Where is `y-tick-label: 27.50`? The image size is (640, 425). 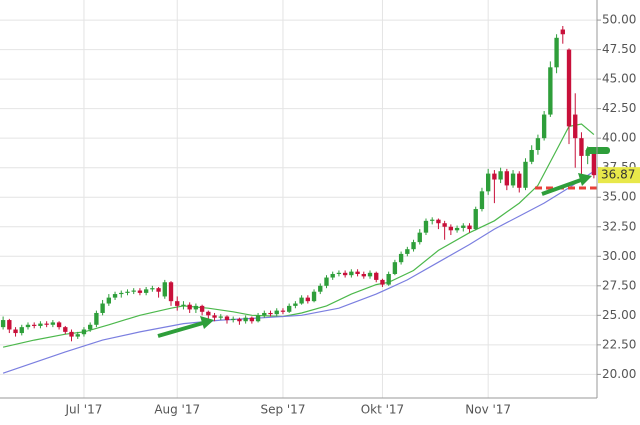
y-tick-label: 27.50 is located at coordinates (619, 285).